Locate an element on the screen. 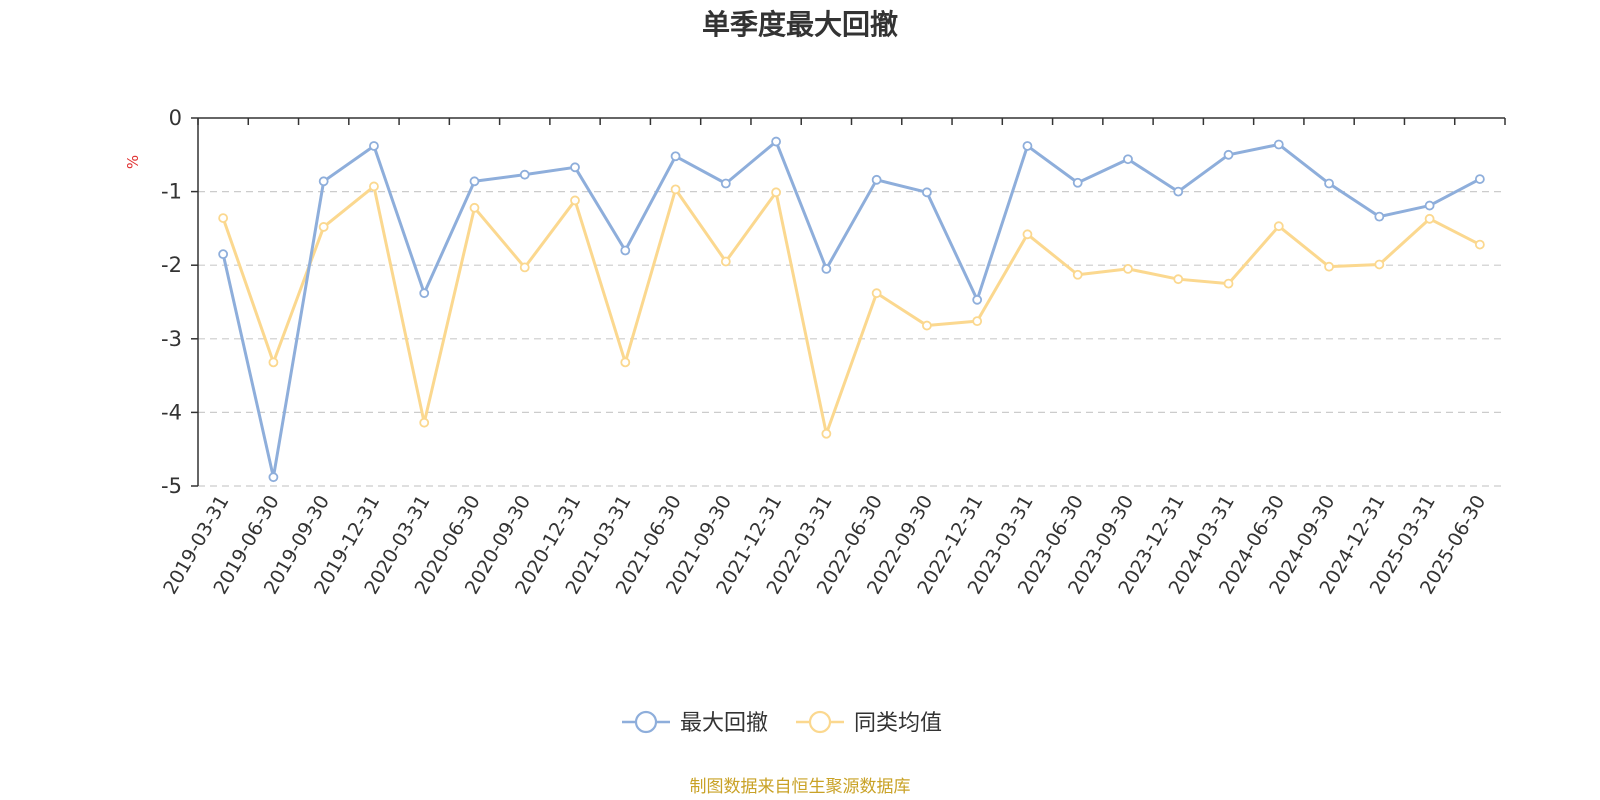 This screenshot has height=800, width=1600. legend-item-max-drawdown: 最大回撤 is located at coordinates (695, 723).